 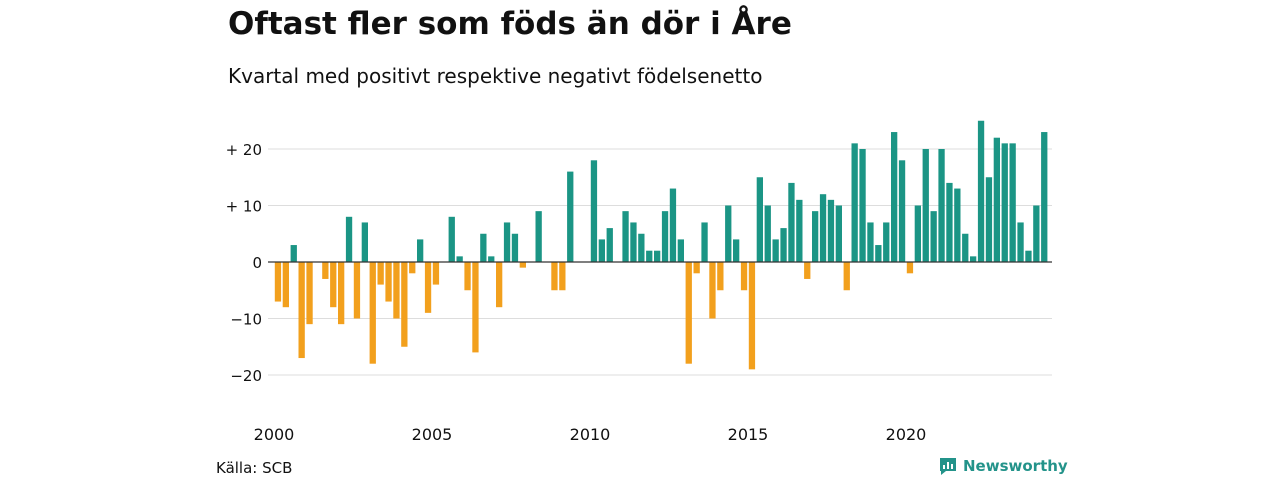 I want to click on y-tick-label: −10, so click(x=246, y=320).